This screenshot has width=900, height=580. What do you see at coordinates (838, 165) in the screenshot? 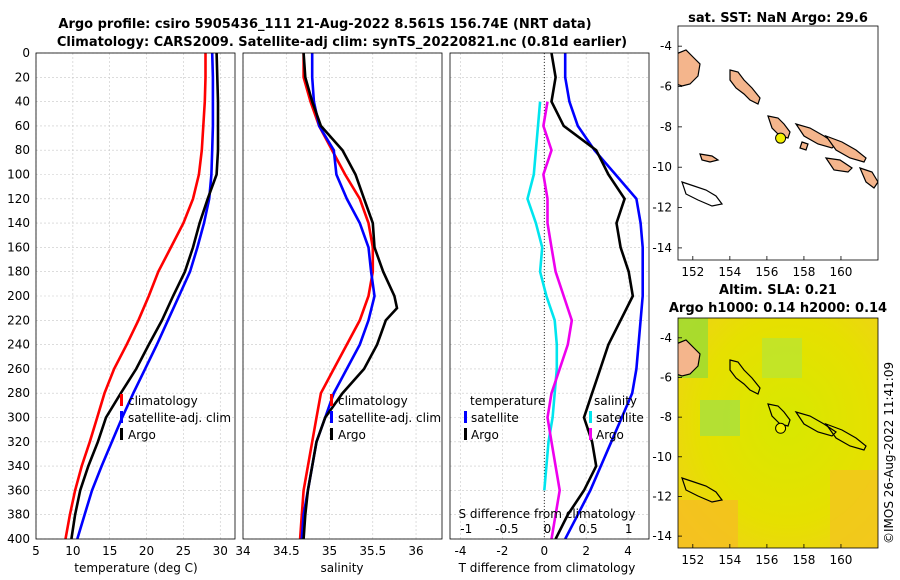
I see `land-island-guadalcanal` at bounding box center [838, 165].